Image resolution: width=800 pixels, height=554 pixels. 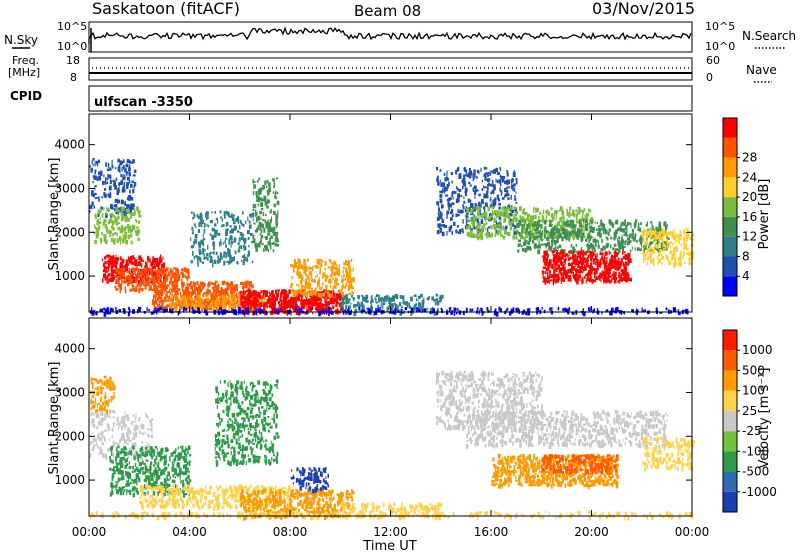 What do you see at coordinates (166, 9) in the screenshot?
I see `station-title: Saskatoon (fitACF)` at bounding box center [166, 9].